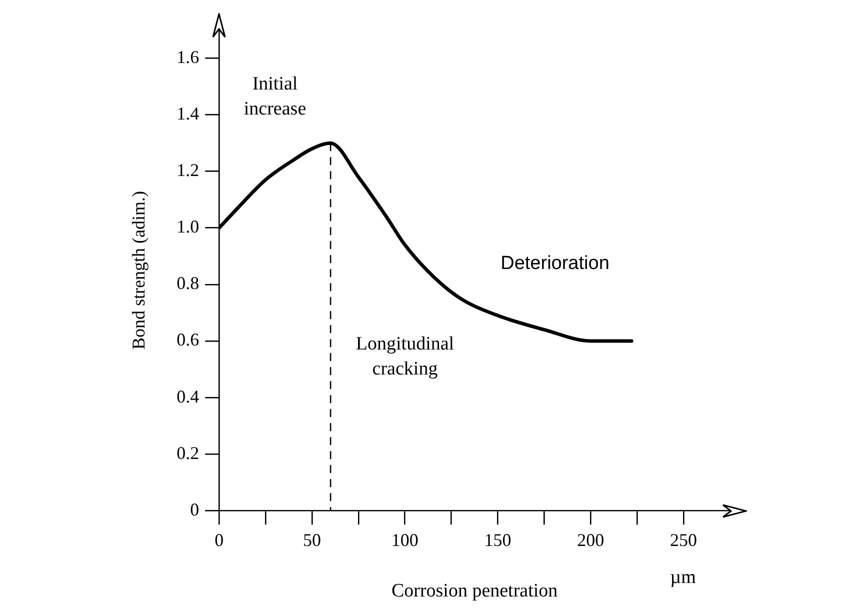  I want to click on x-axis-title: Corrosion penetration, so click(474, 591).